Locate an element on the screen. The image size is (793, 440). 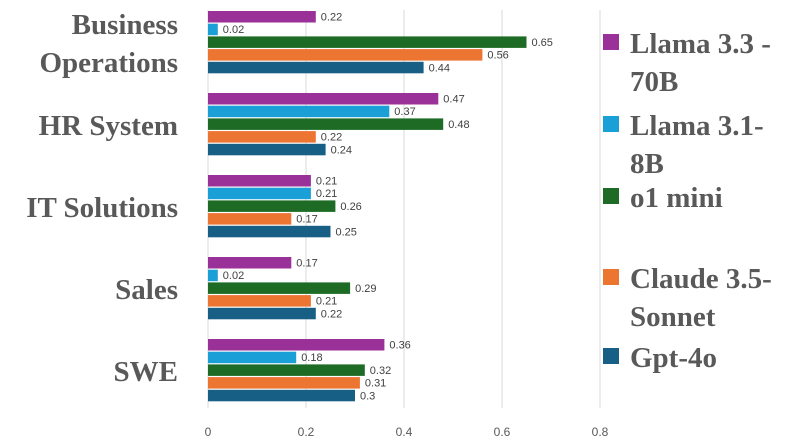
data-label: 0.47 is located at coordinates (453, 100).